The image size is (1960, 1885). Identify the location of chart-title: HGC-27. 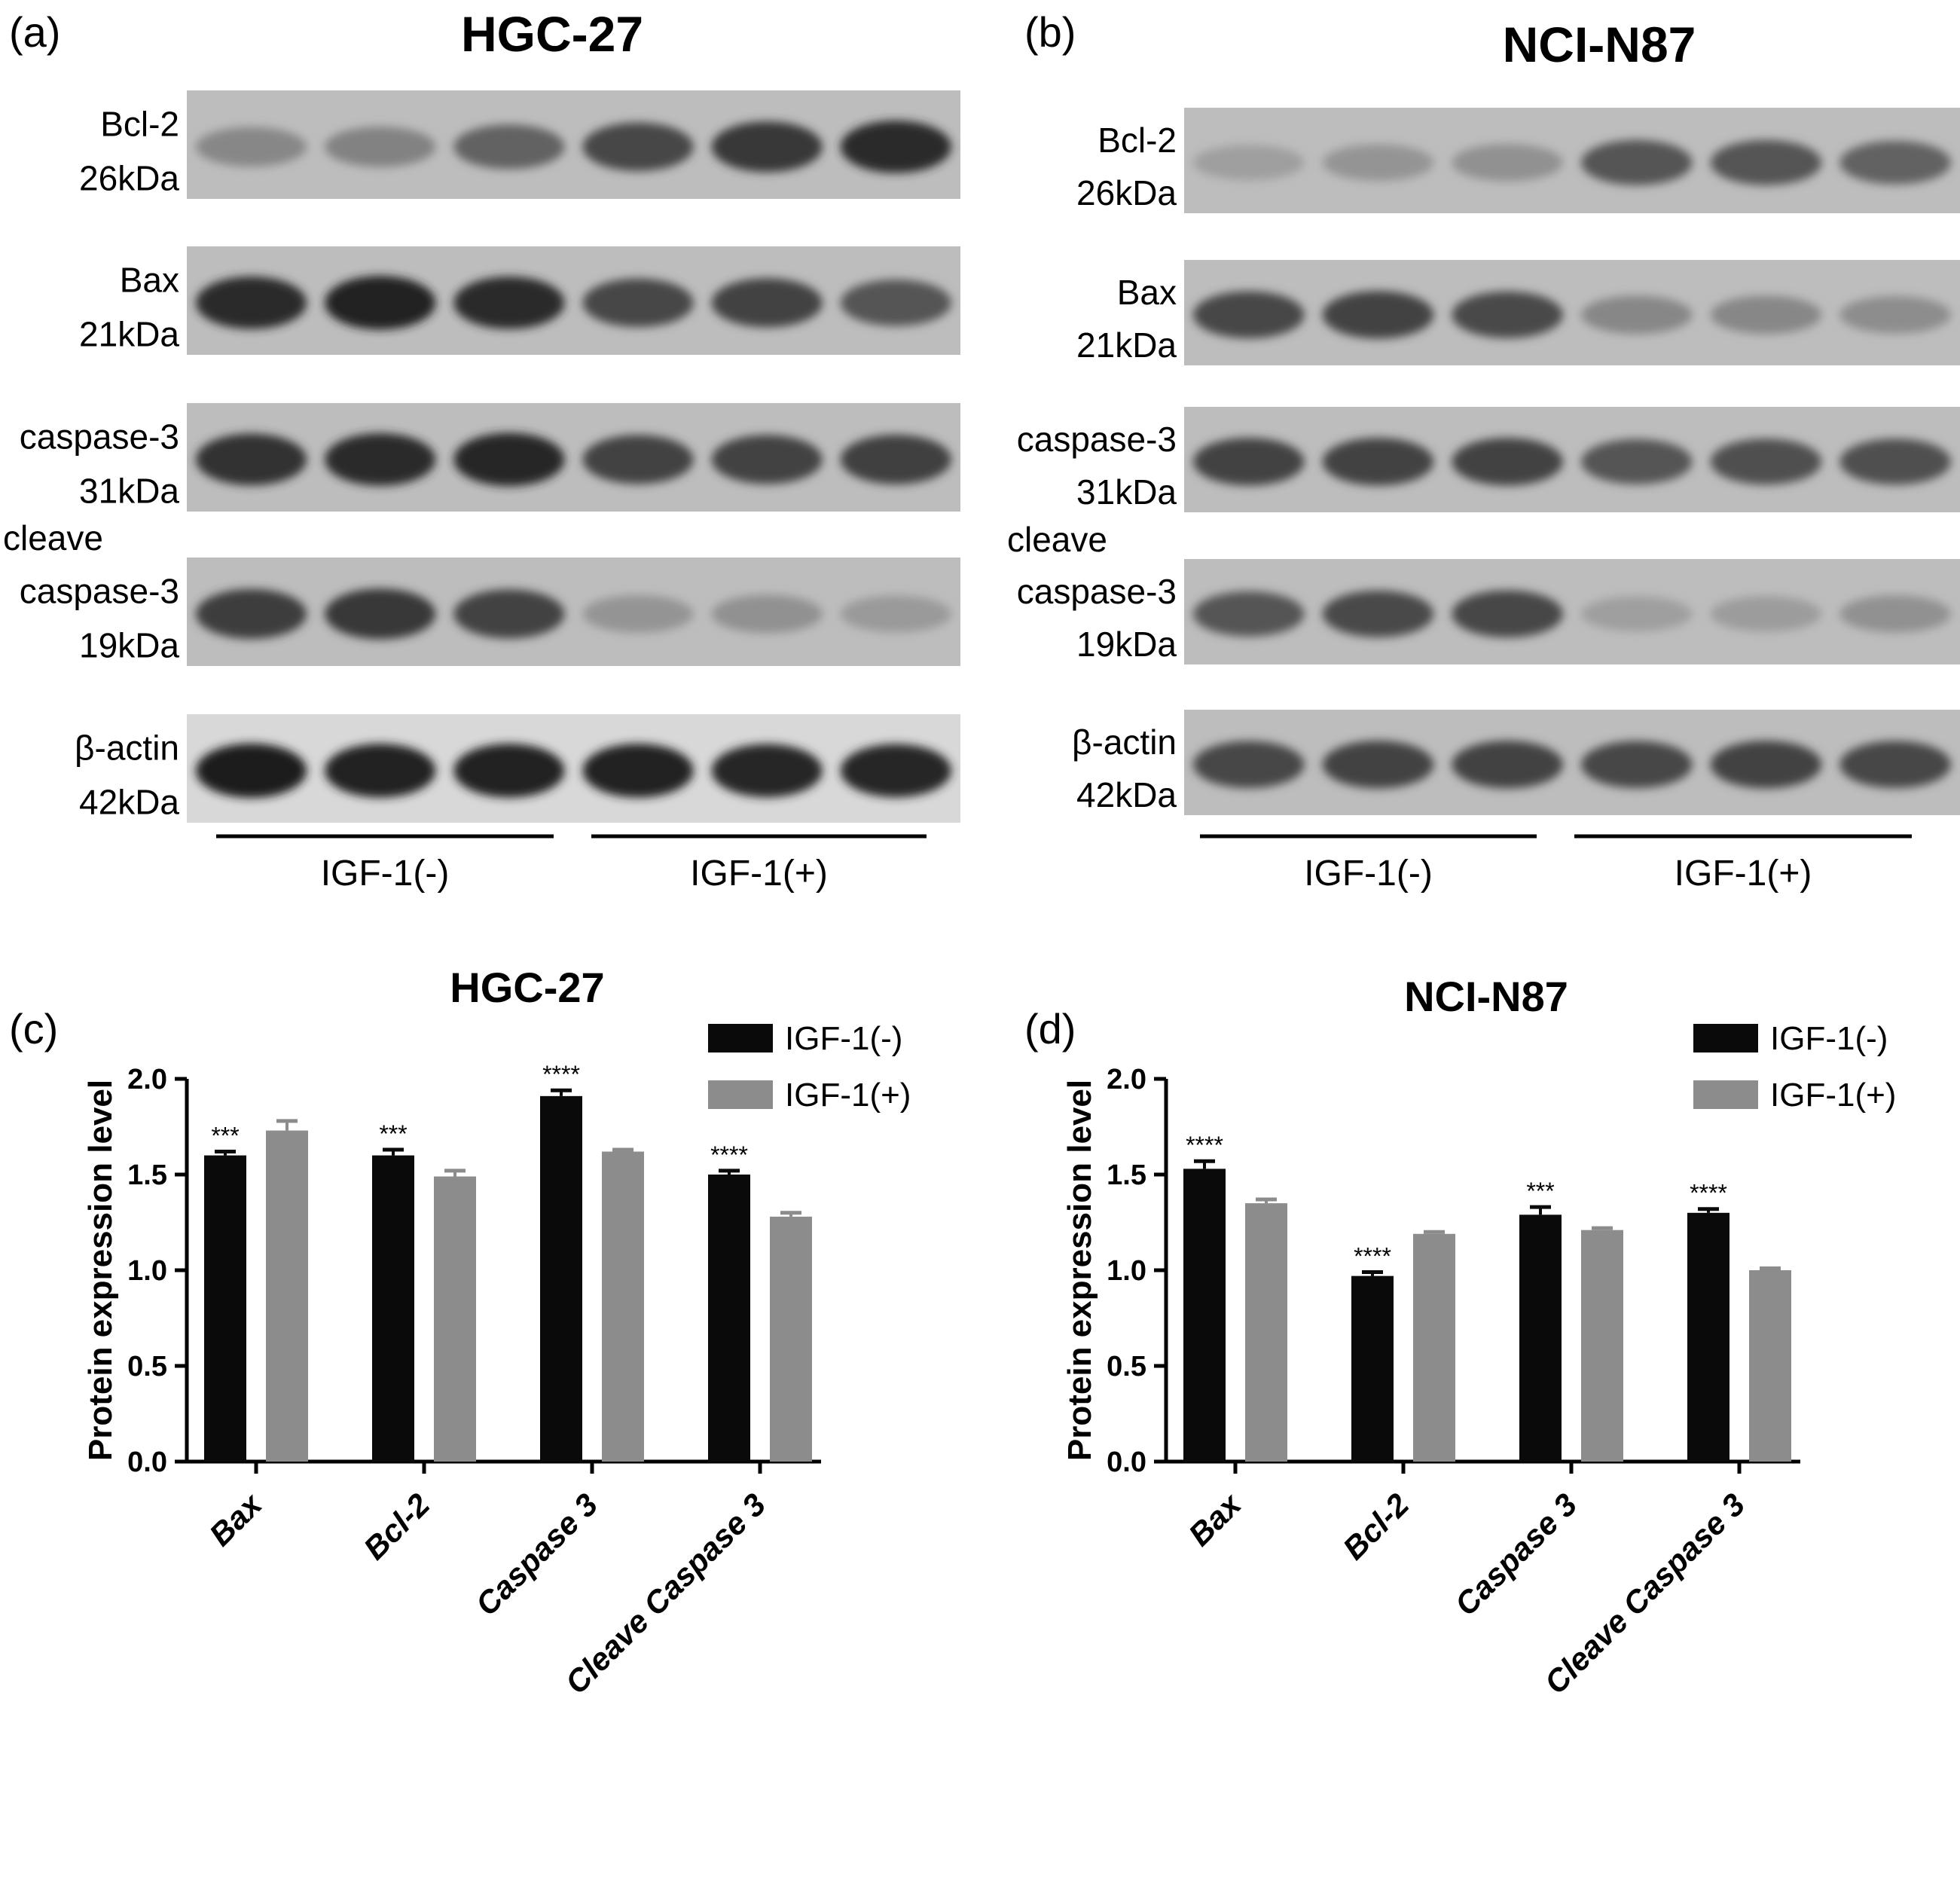
(527, 987).